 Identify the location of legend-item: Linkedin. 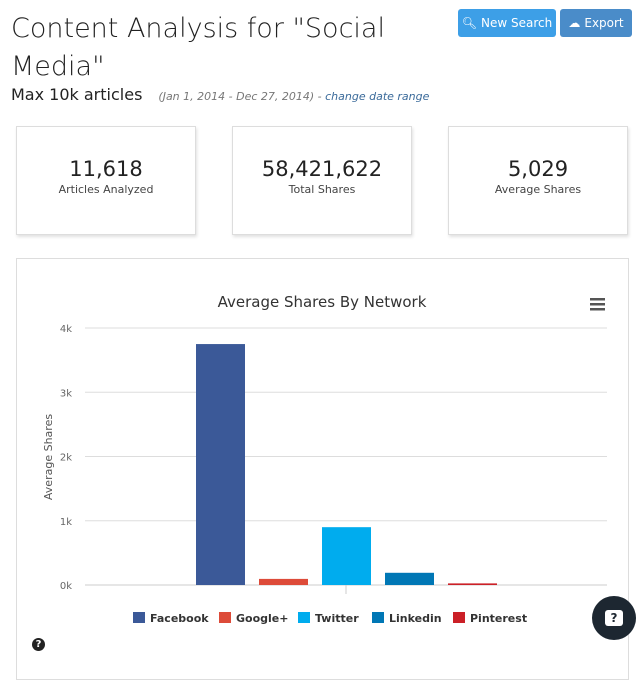
(415, 618).